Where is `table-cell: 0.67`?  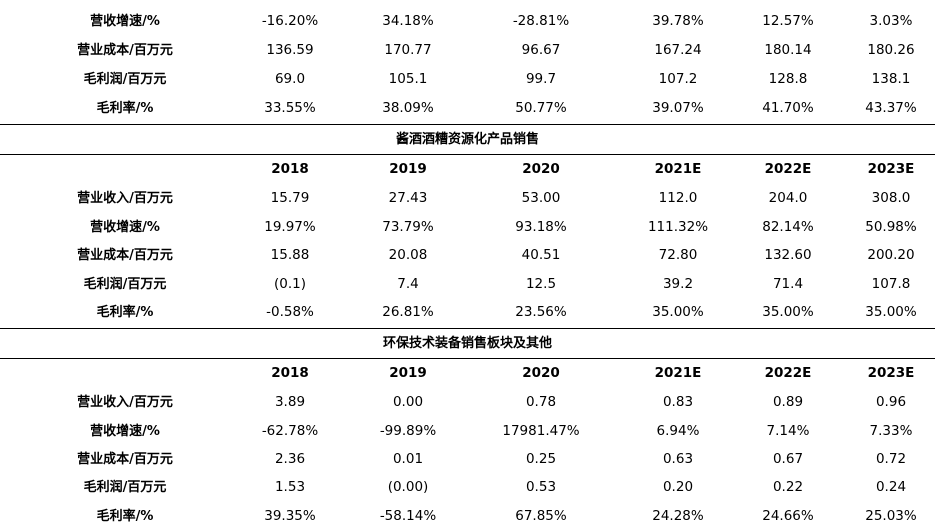 table-cell: 0.67 is located at coordinates (788, 459).